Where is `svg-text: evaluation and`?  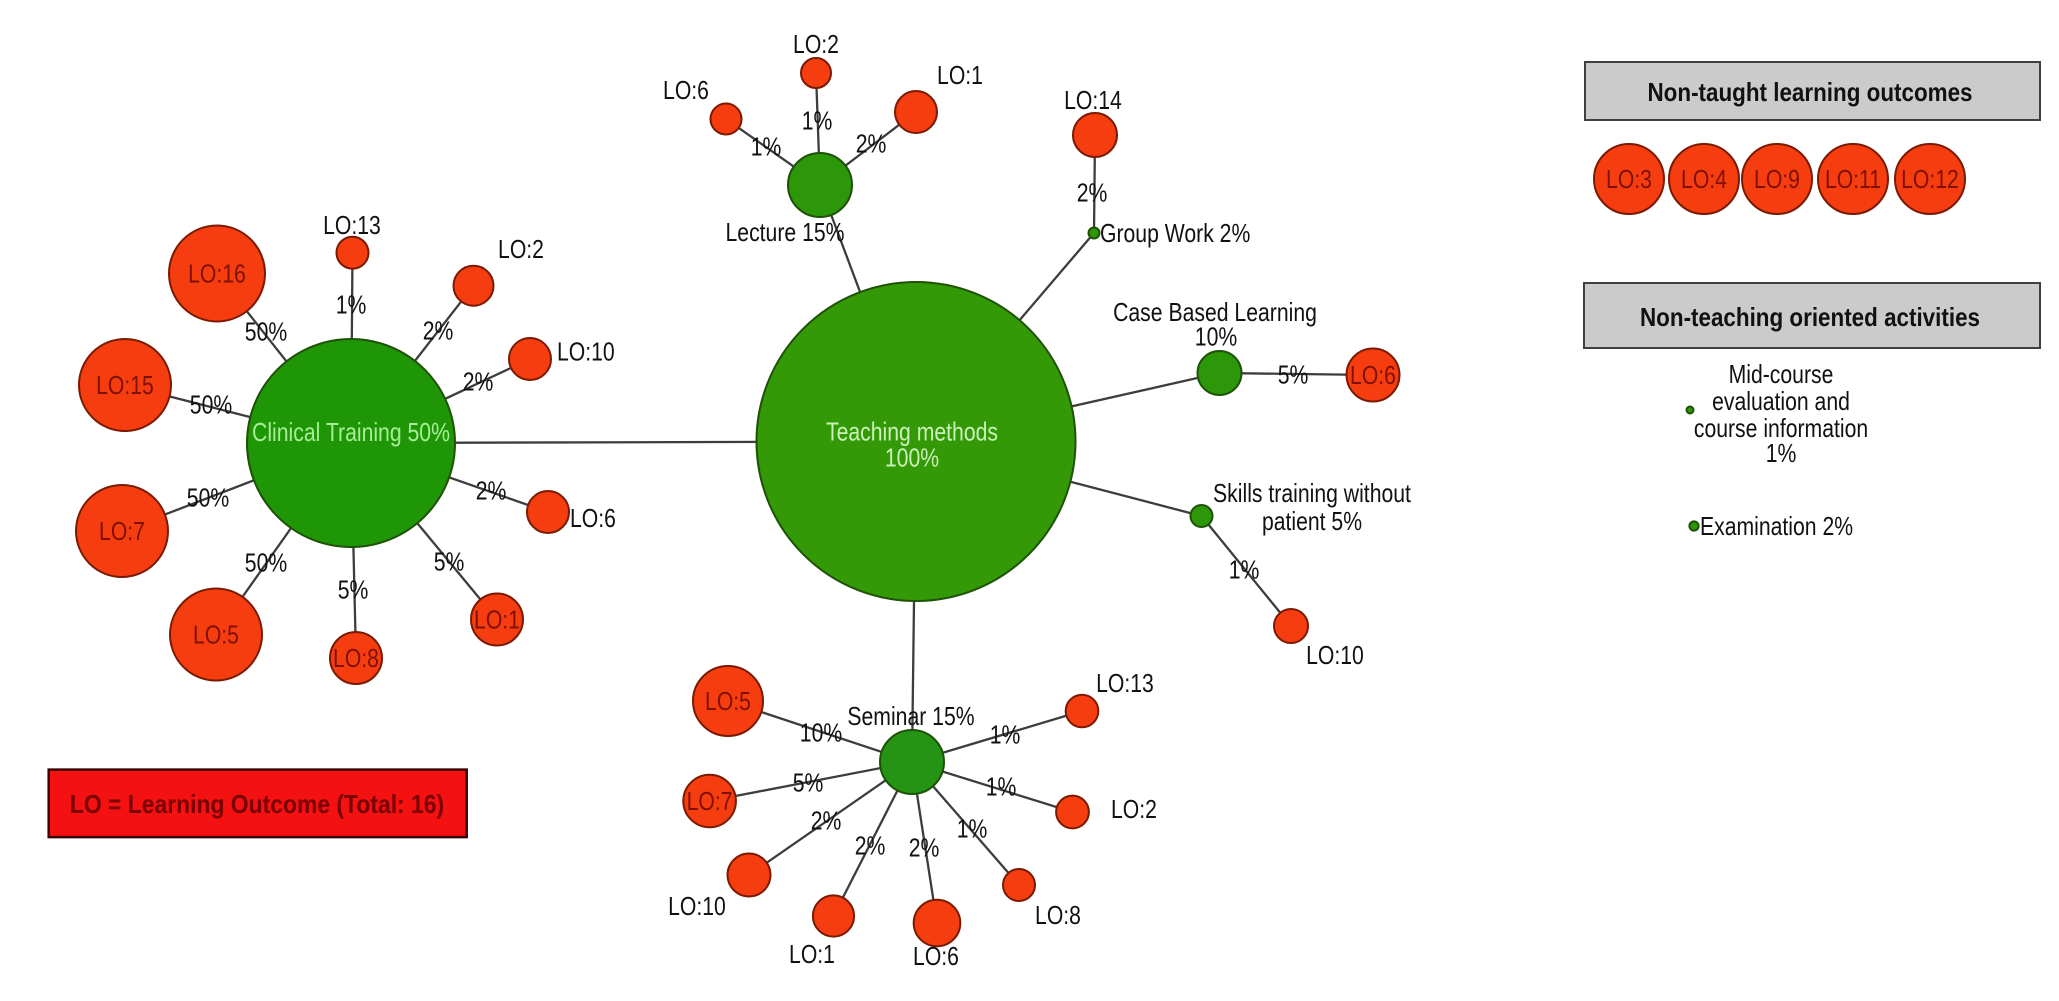
svg-text: evaluation and is located at coordinates (1781, 401).